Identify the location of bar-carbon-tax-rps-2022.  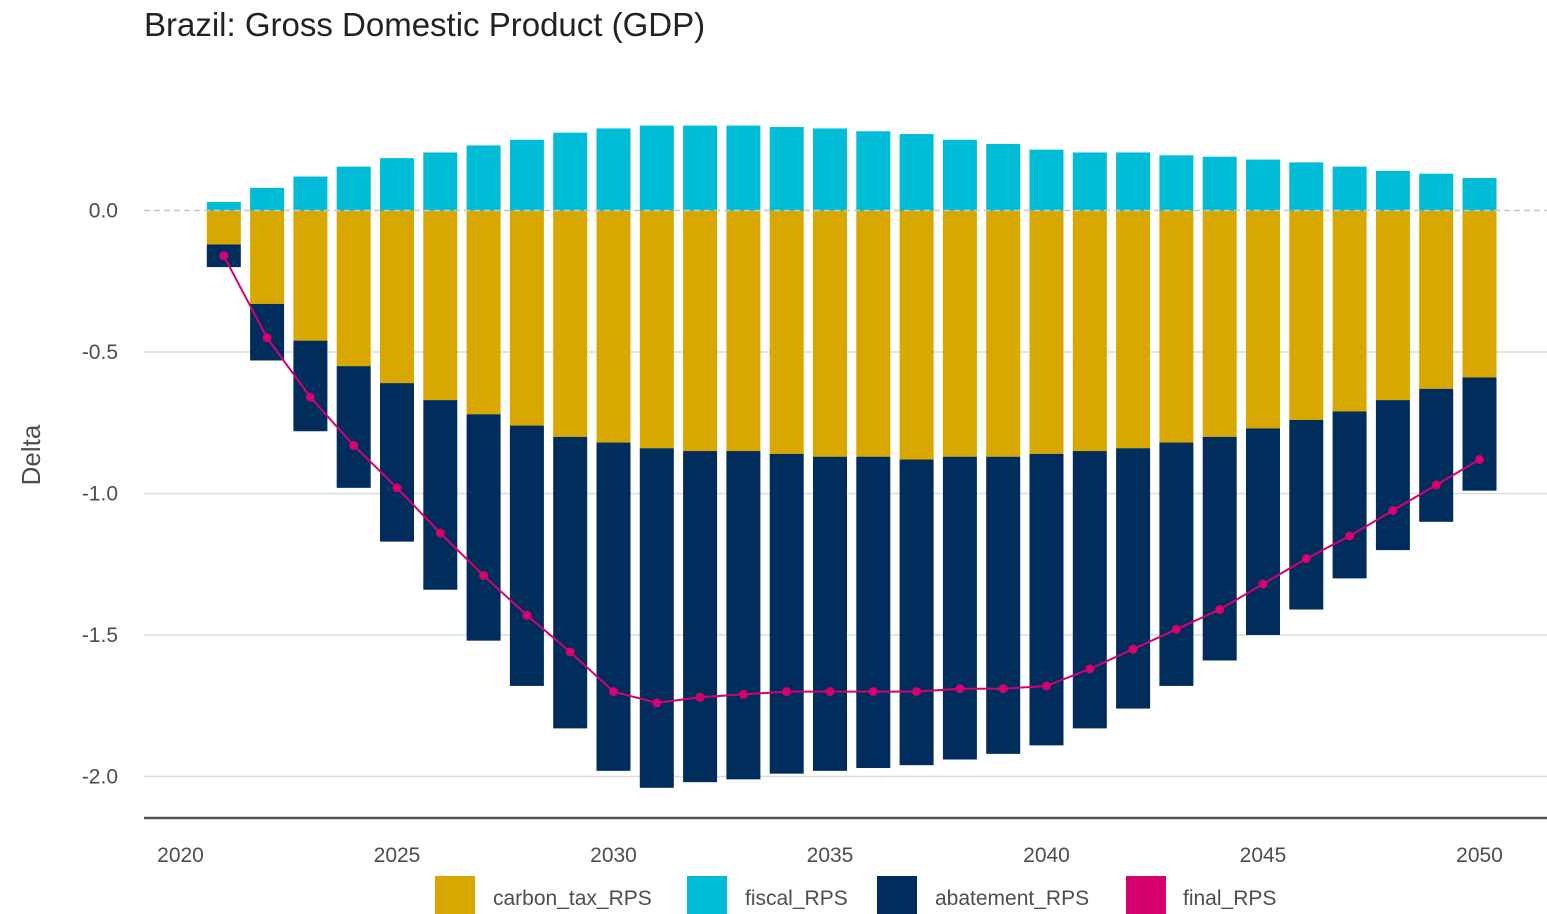
(267, 257).